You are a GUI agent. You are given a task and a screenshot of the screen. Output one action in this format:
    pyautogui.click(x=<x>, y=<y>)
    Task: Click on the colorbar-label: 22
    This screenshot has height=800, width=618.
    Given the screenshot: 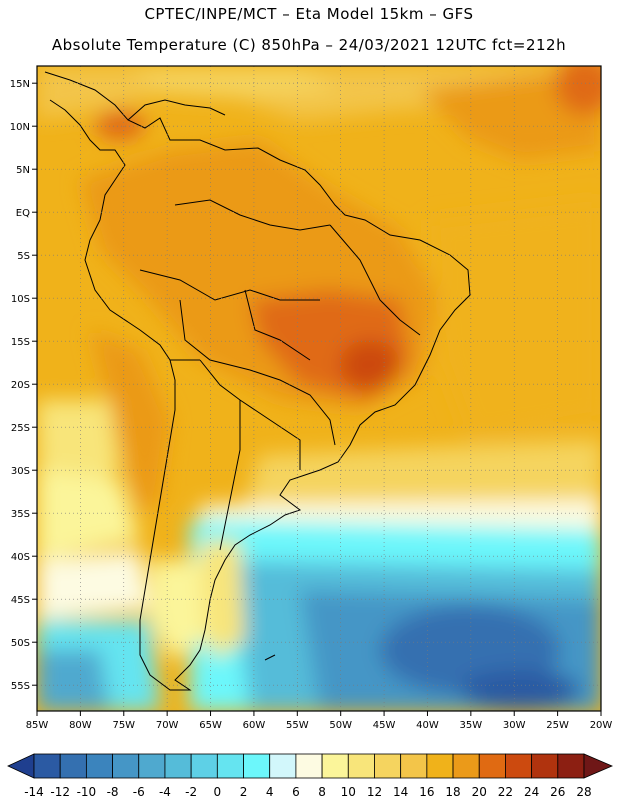 What is the action you would take?
    pyautogui.click(x=505, y=792)
    